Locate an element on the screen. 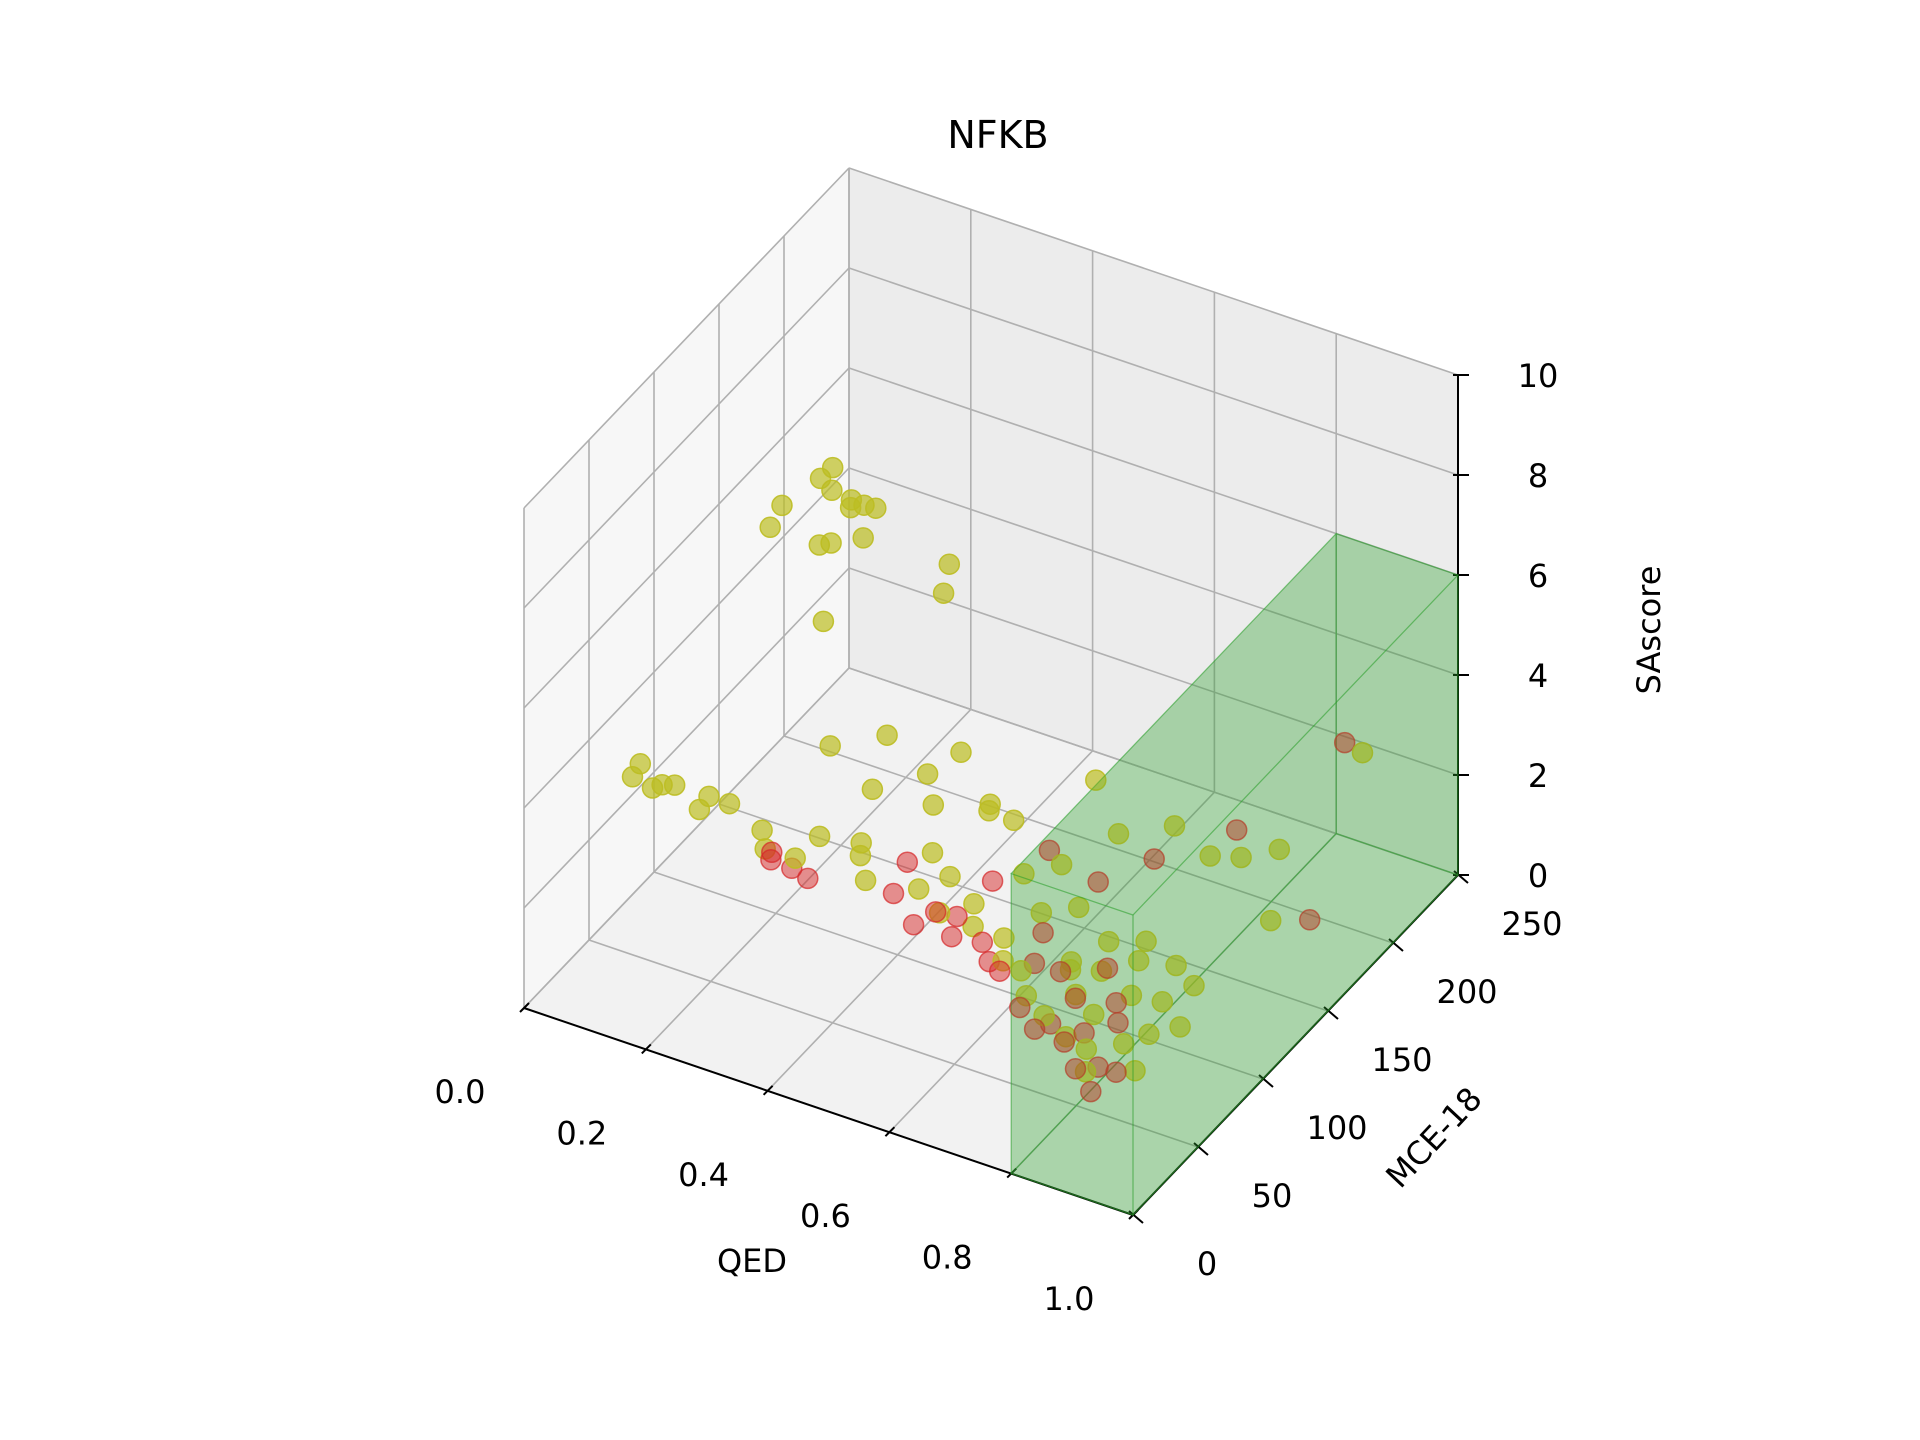  x-tick-label: 0.0 is located at coordinates (460, 1092).